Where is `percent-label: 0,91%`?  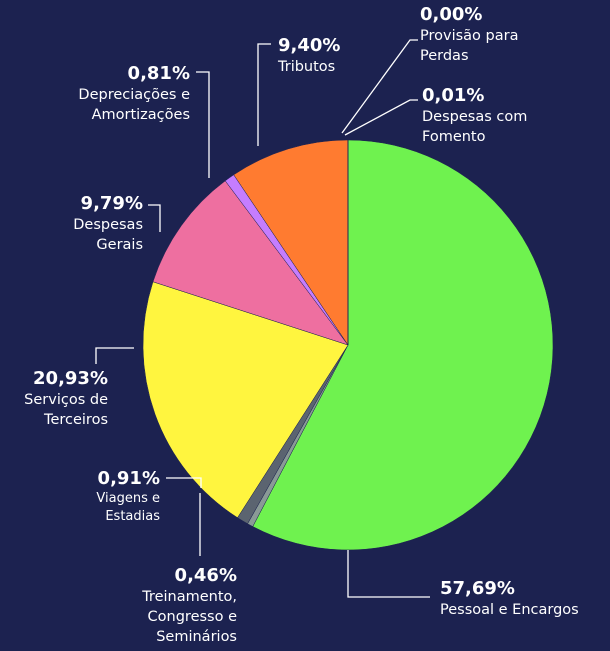 percent-label: 0,91% is located at coordinates (128, 478).